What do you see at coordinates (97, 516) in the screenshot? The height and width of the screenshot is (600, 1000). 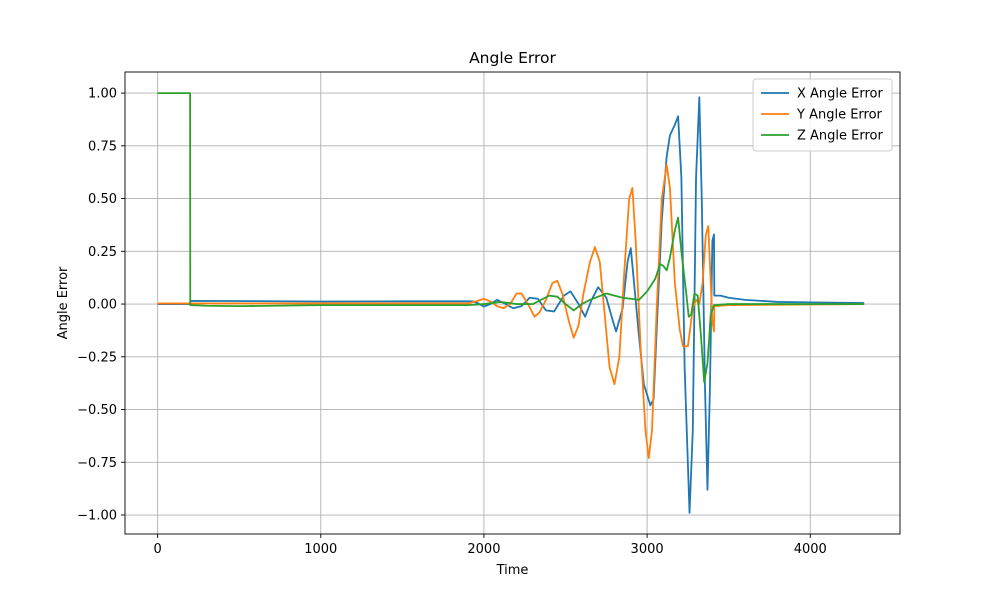 I see `y-tick-label: −1.00` at bounding box center [97, 516].